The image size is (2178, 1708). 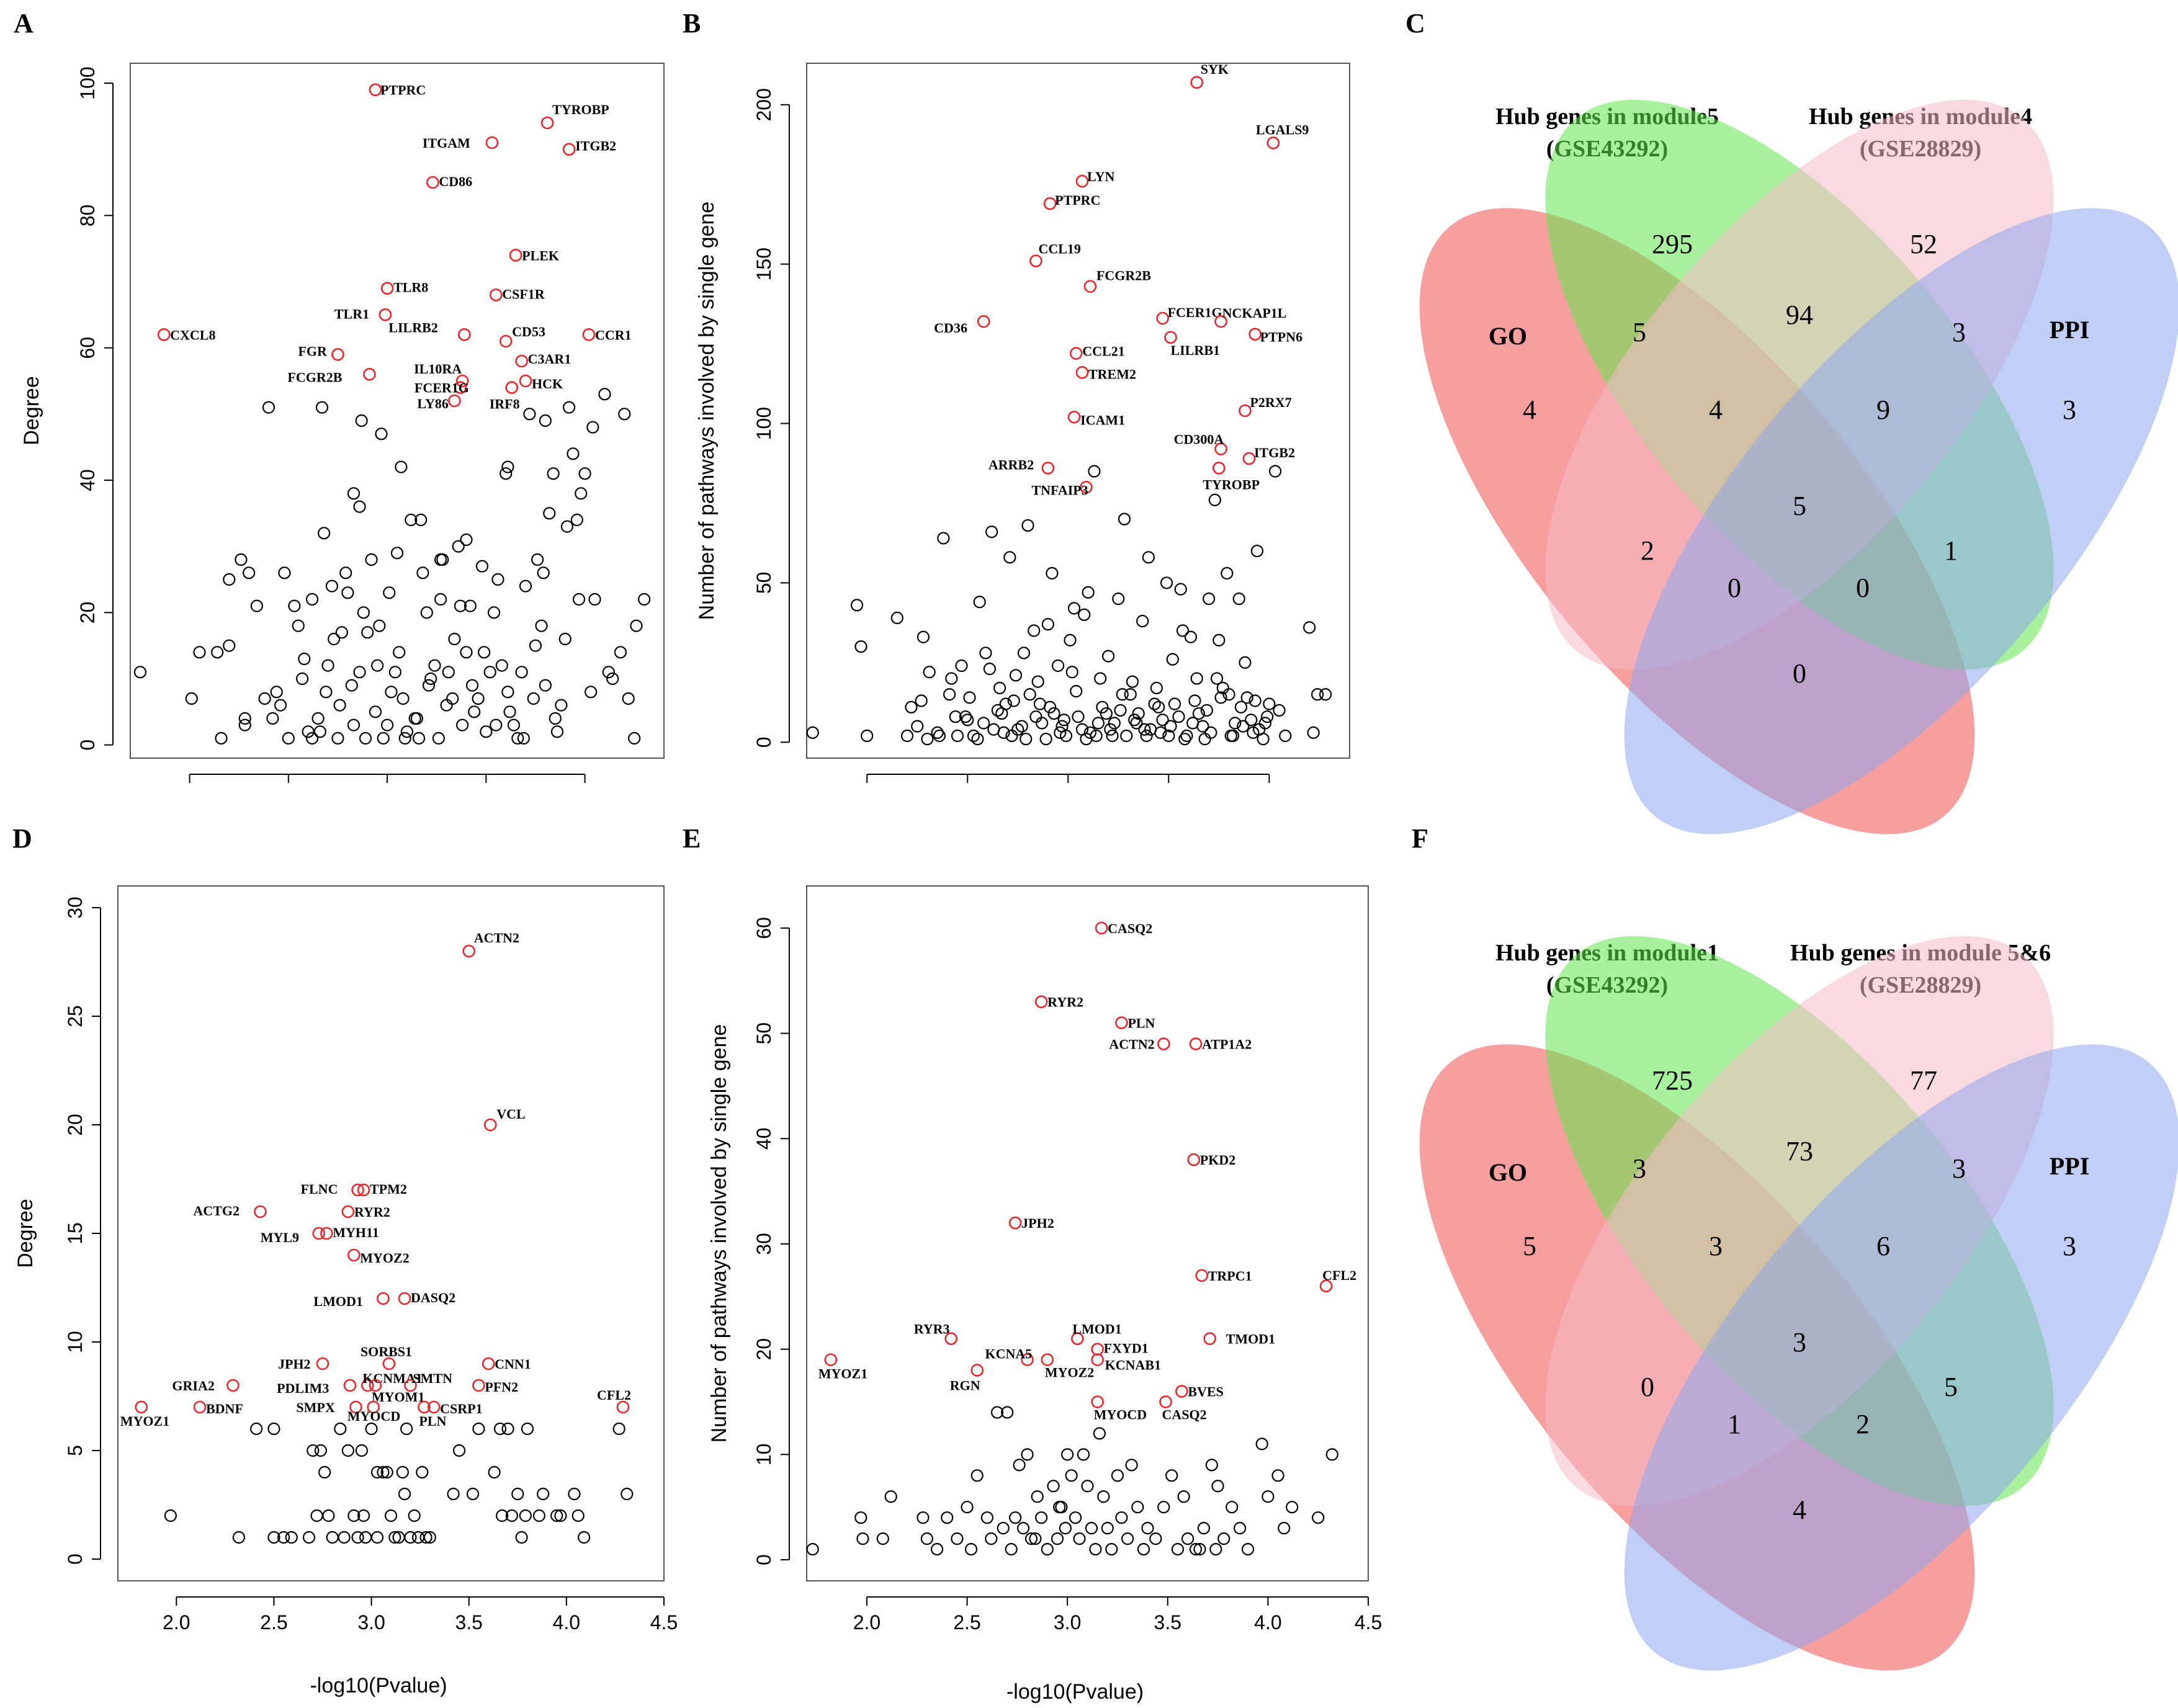 I want to click on hub-gene-label: ACTN2, so click(x=1131, y=1044).